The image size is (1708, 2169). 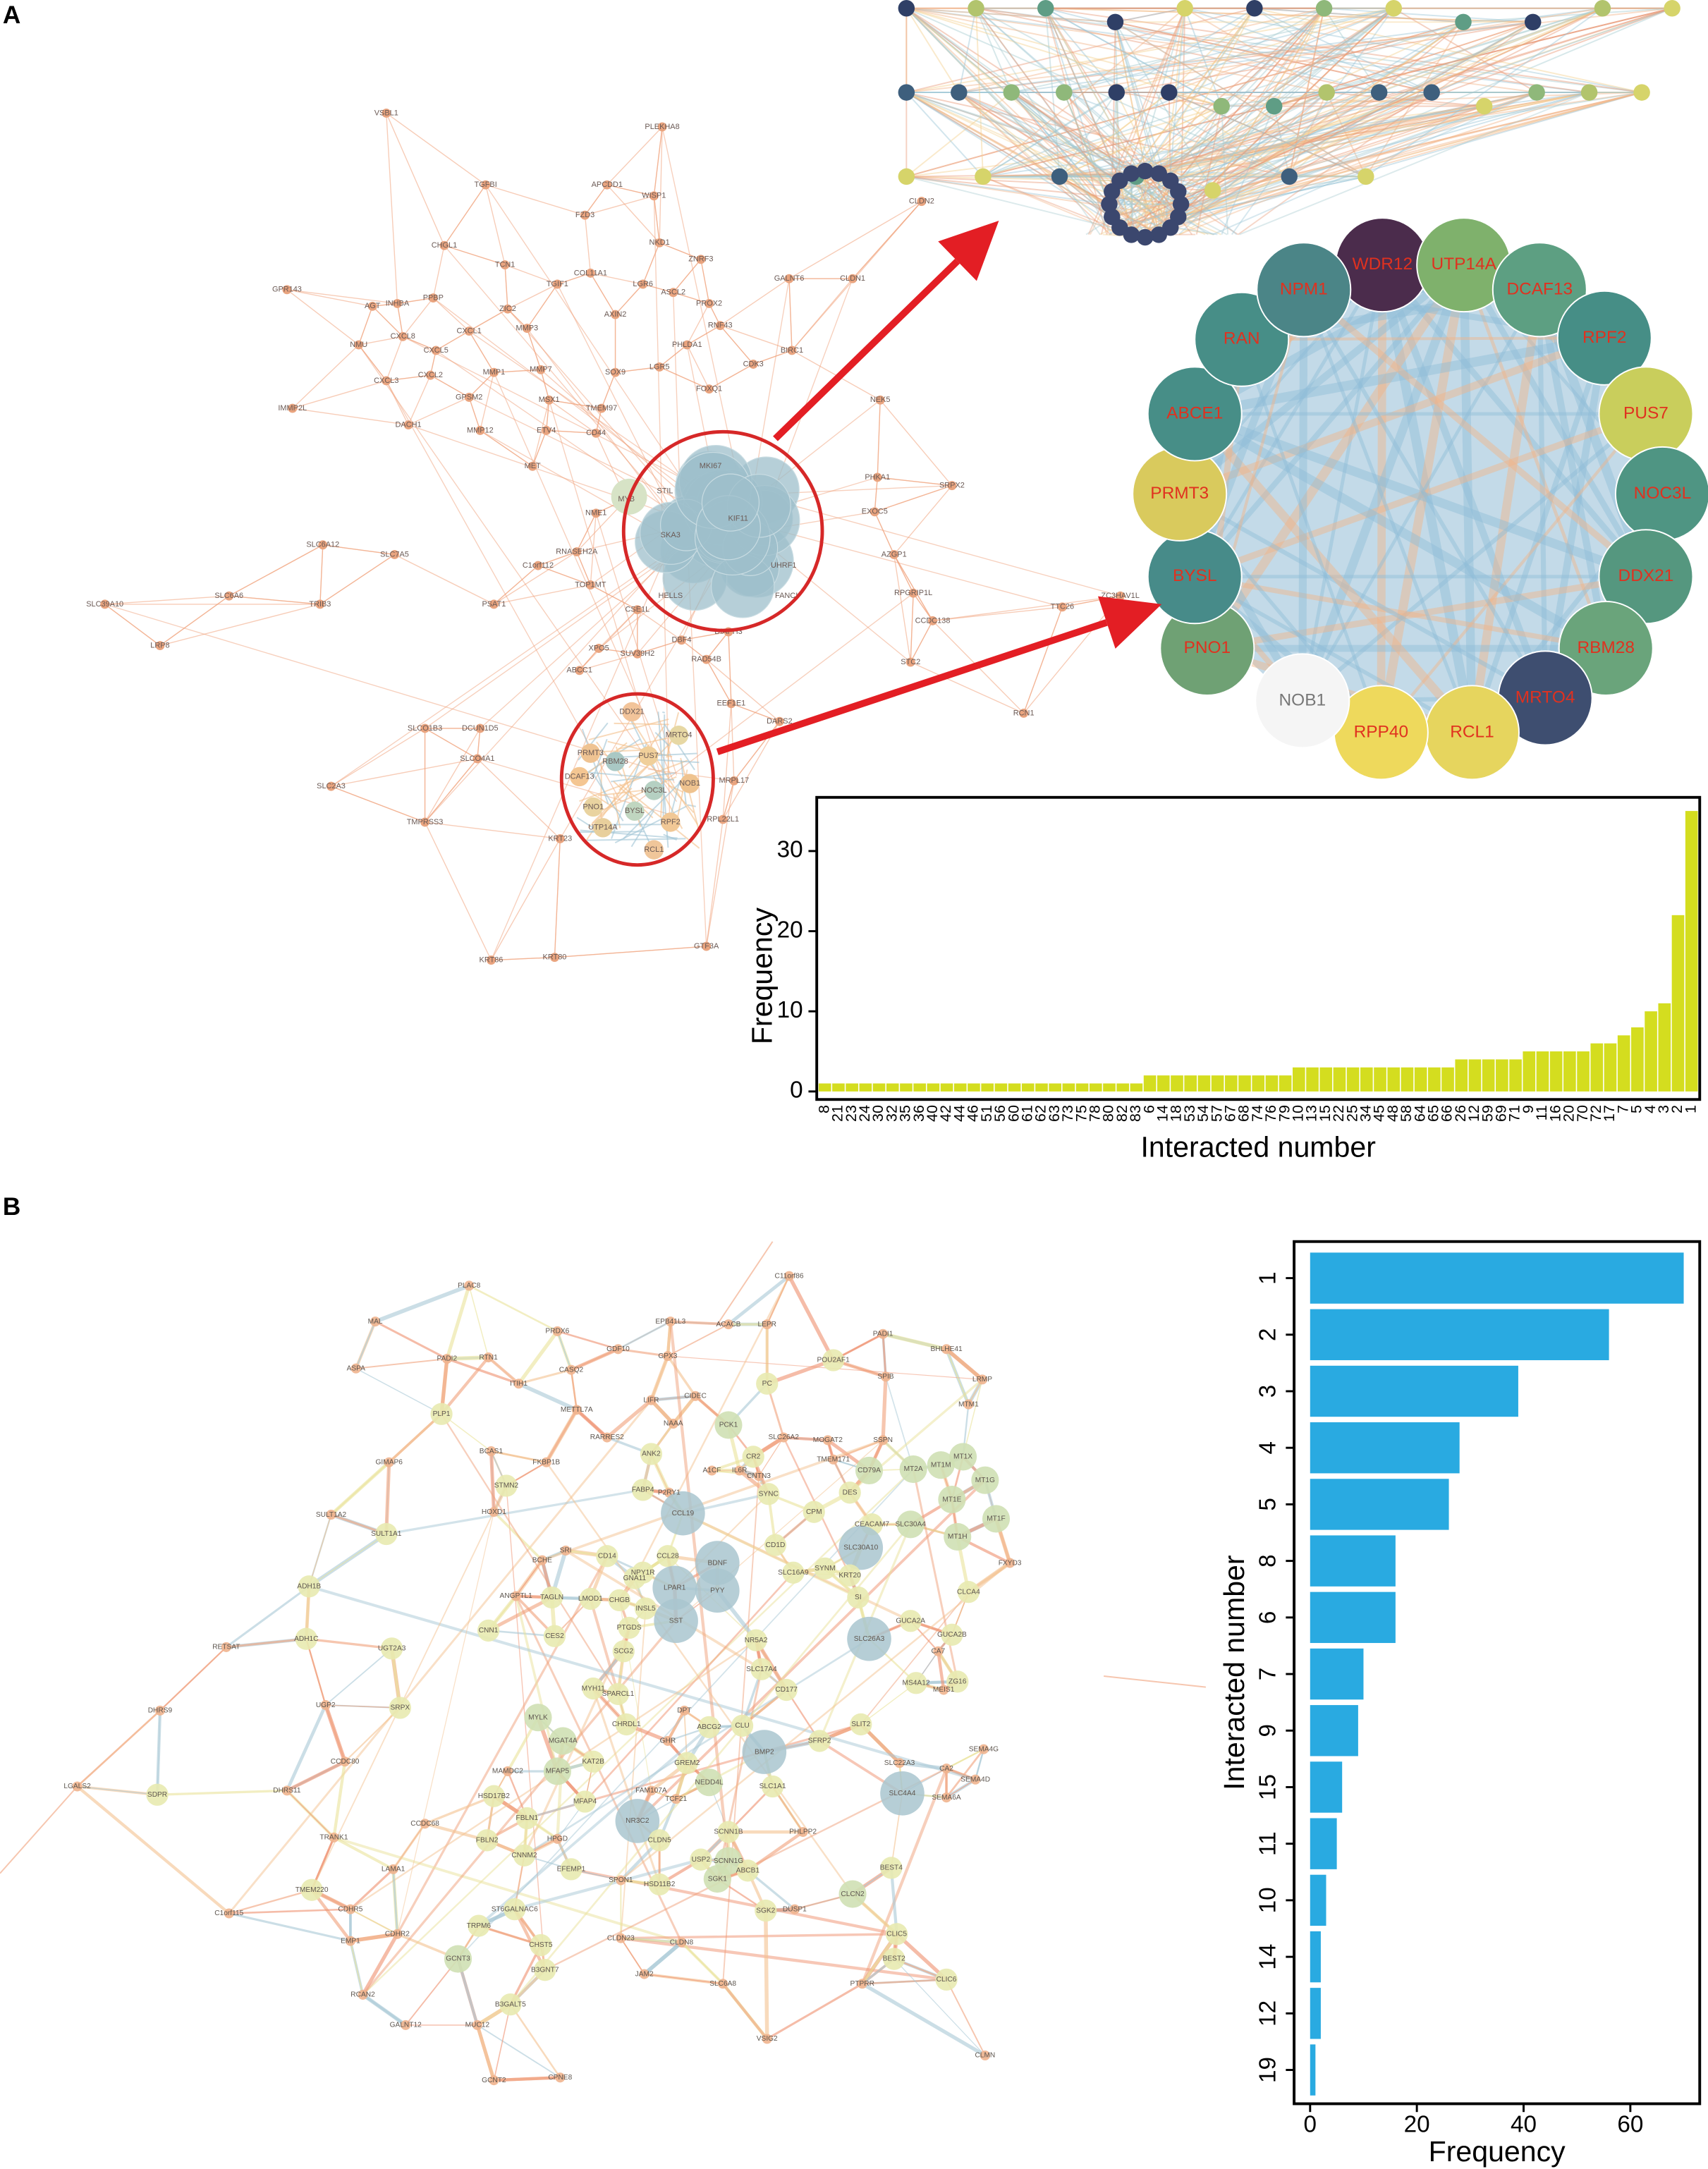 I want to click on ring-node, so click(x=1604, y=338).